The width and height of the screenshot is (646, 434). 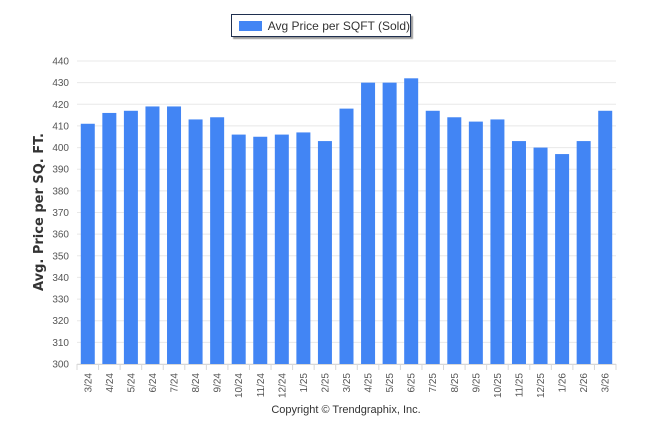 I want to click on chart-legend: Avg Price per SQFT (Sold), so click(x=321, y=25).